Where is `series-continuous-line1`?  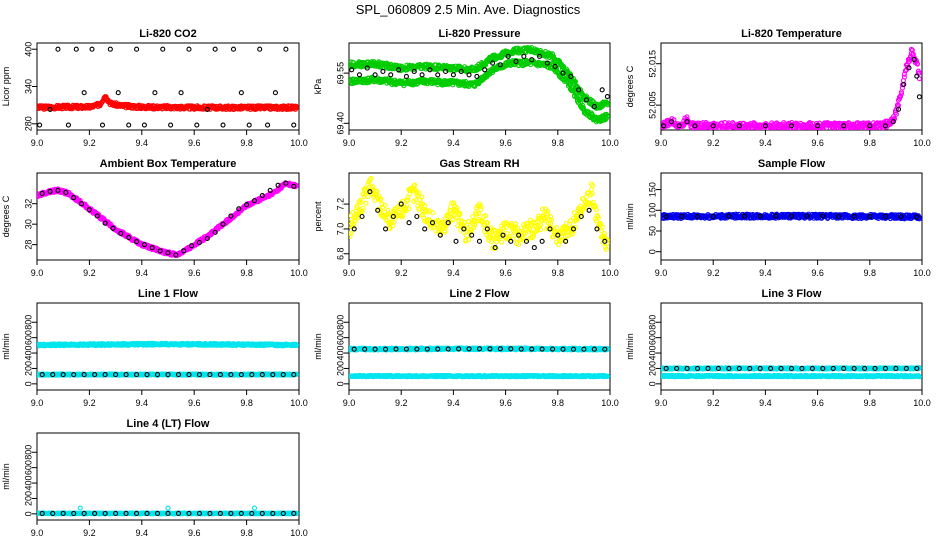
series-continuous-line1 is located at coordinates (168, 344).